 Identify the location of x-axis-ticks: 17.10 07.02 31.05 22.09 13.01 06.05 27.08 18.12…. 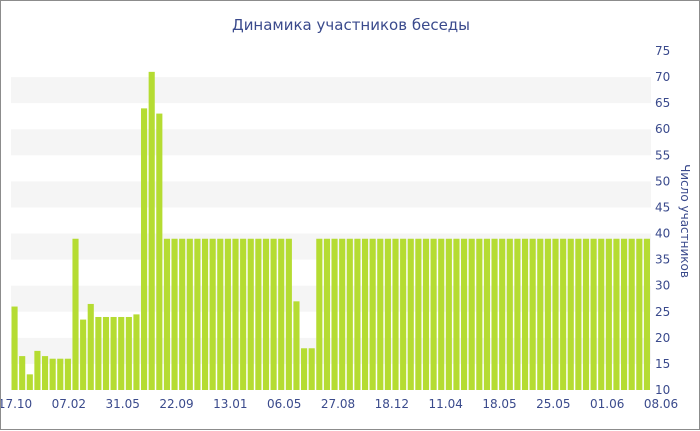
(339, 404).